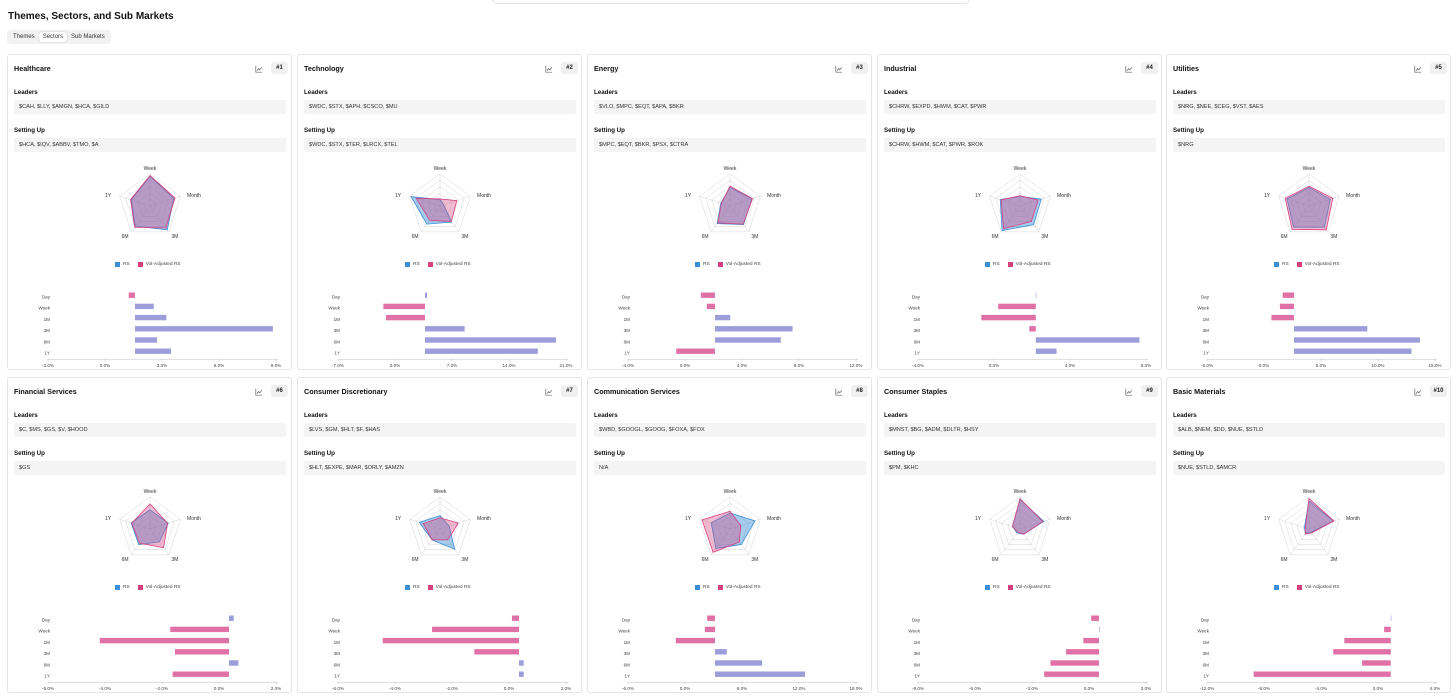 This screenshot has height=699, width=1456. What do you see at coordinates (731, 2) in the screenshot?
I see `search-bar` at bounding box center [731, 2].